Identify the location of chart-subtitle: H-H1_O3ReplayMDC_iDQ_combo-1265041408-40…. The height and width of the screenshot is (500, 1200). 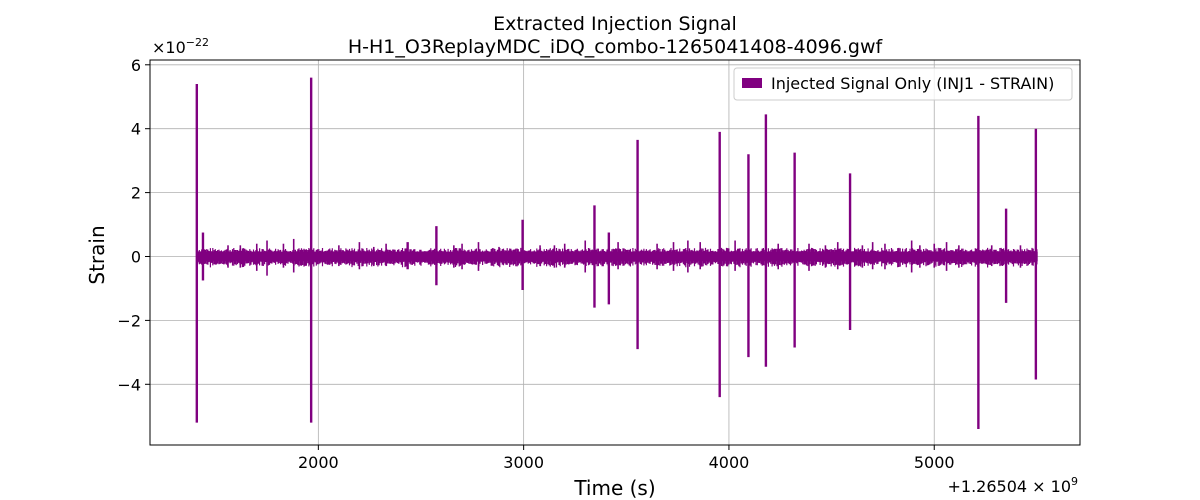
(616, 47).